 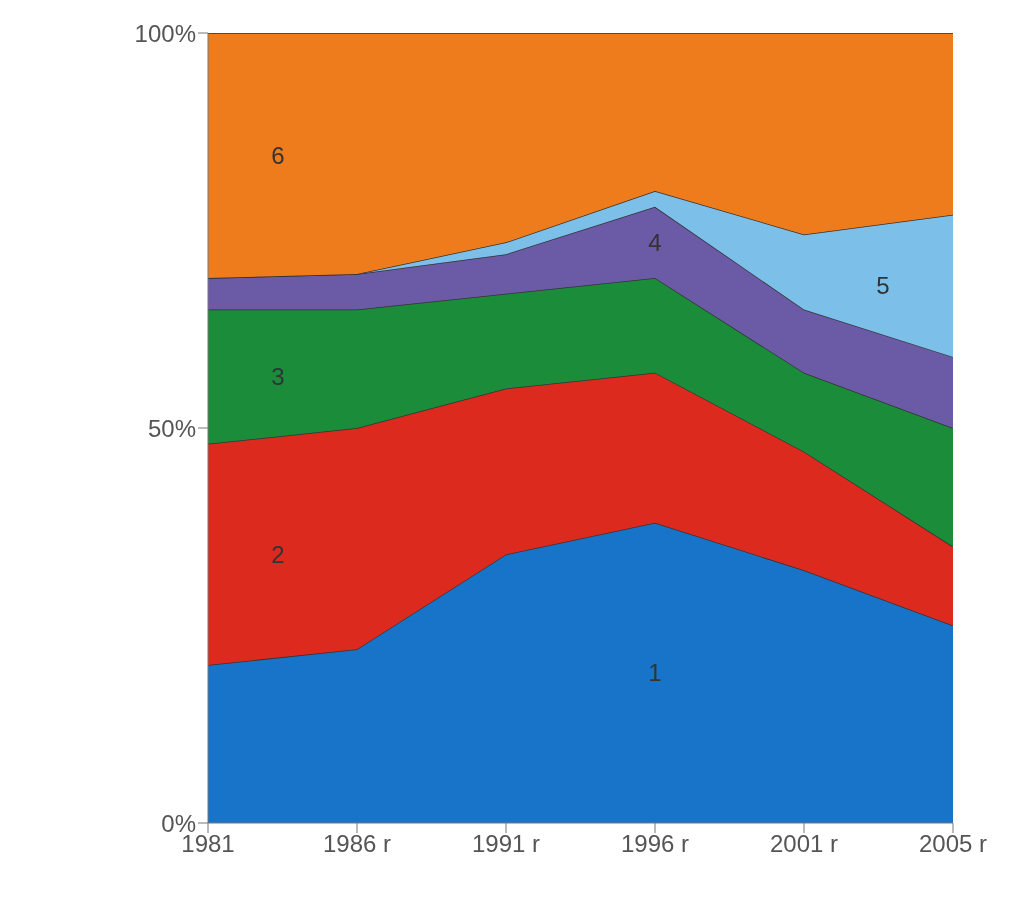 What do you see at coordinates (278, 377) in the screenshot?
I see `series-label: 3` at bounding box center [278, 377].